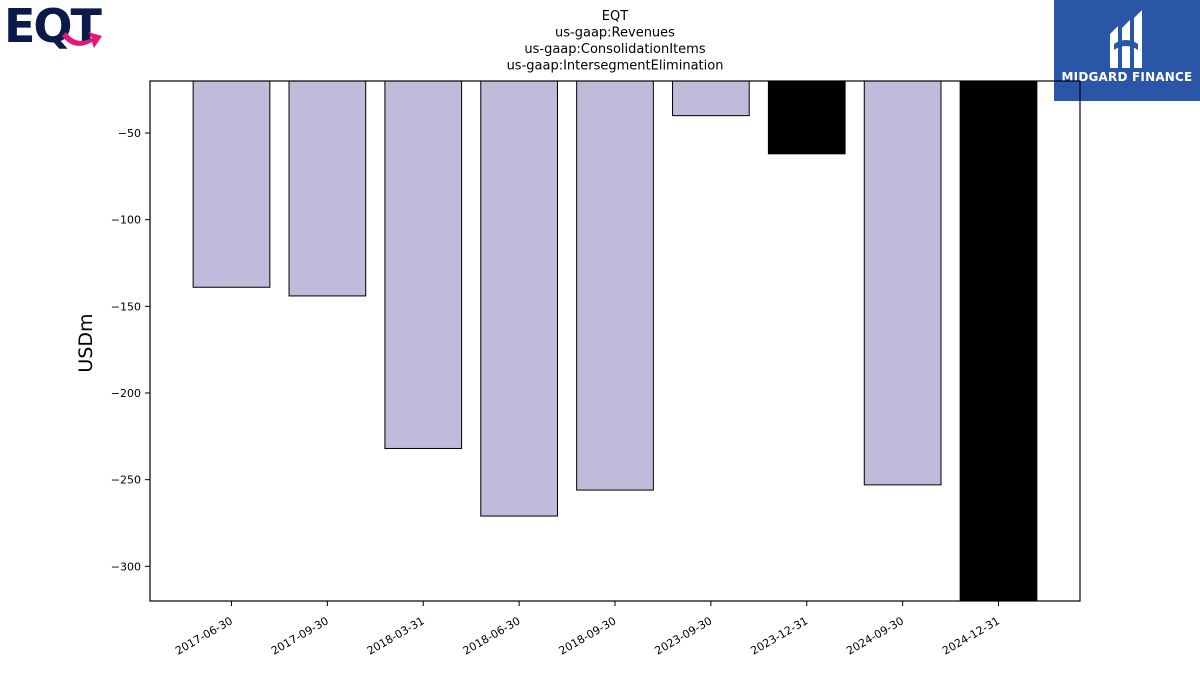 Image resolution: width=1200 pixels, height=675 pixels. Describe the element at coordinates (126, 306) in the screenshot. I see `y-tick-label: −150` at that location.